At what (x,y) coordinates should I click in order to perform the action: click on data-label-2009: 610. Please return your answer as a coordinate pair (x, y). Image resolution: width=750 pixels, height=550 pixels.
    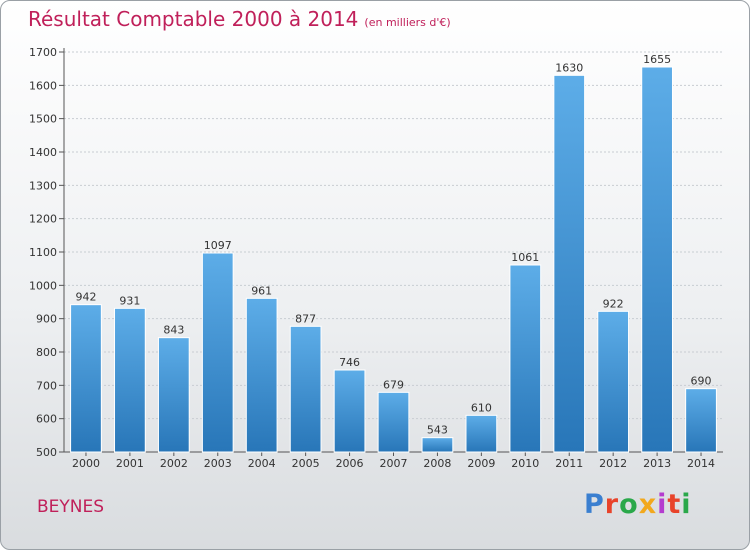
    Looking at the image, I should click on (481, 407).